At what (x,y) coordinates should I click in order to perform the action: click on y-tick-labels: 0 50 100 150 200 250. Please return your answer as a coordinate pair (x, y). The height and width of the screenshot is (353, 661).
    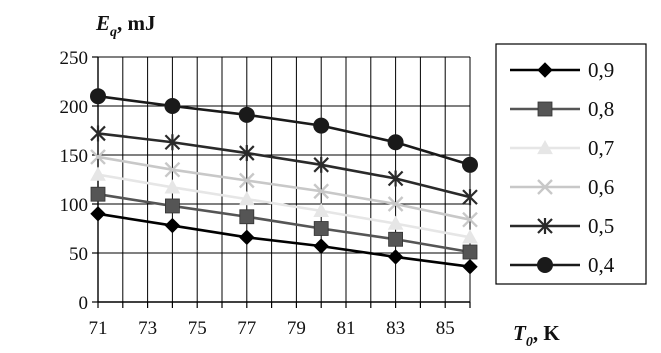
    Looking at the image, I should click on (74, 181).